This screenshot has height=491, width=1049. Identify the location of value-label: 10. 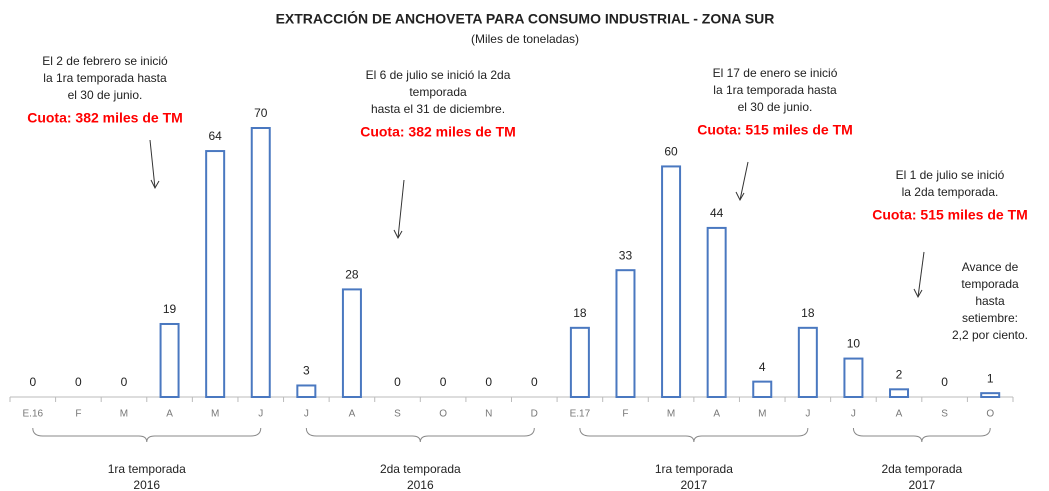
(854, 344).